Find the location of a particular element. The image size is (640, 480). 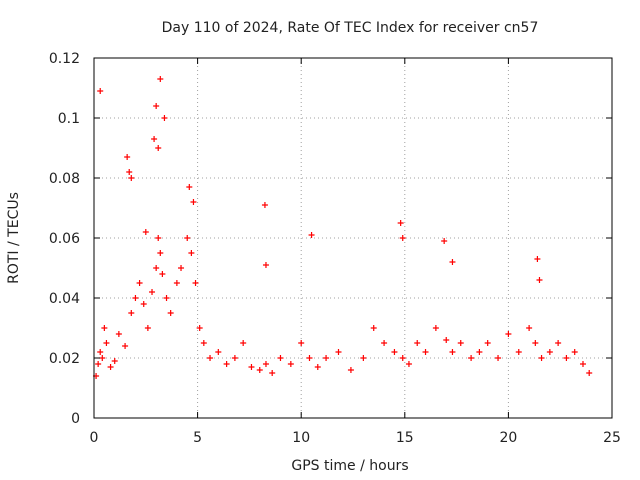

x-axis-label: GPS time / hours is located at coordinates (349, 466).